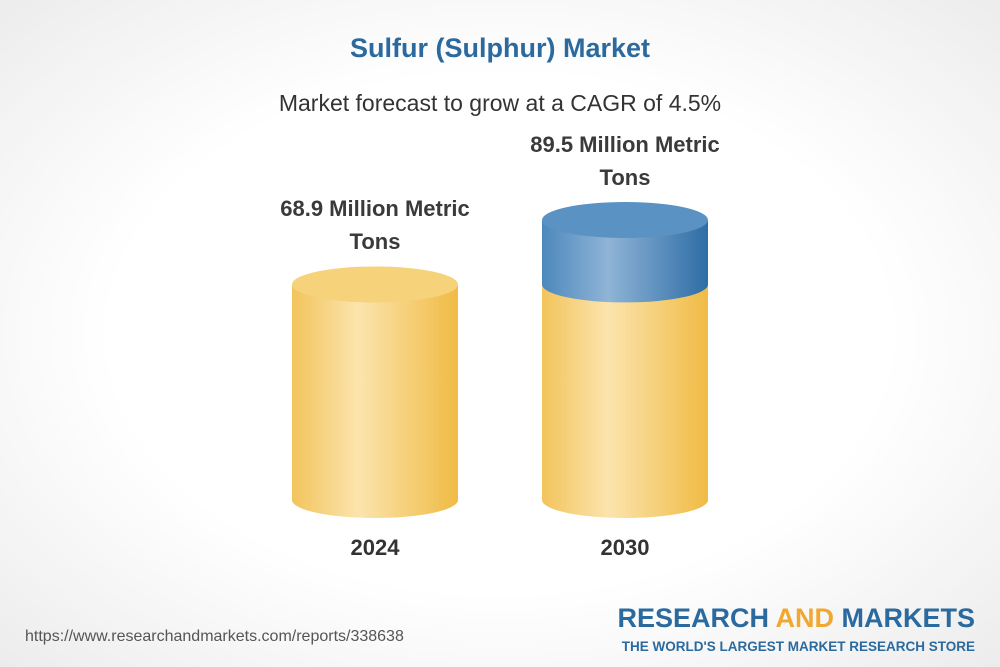 This screenshot has width=1000, height=667. I want to click on brand-part: RESEARCH, so click(693, 618).